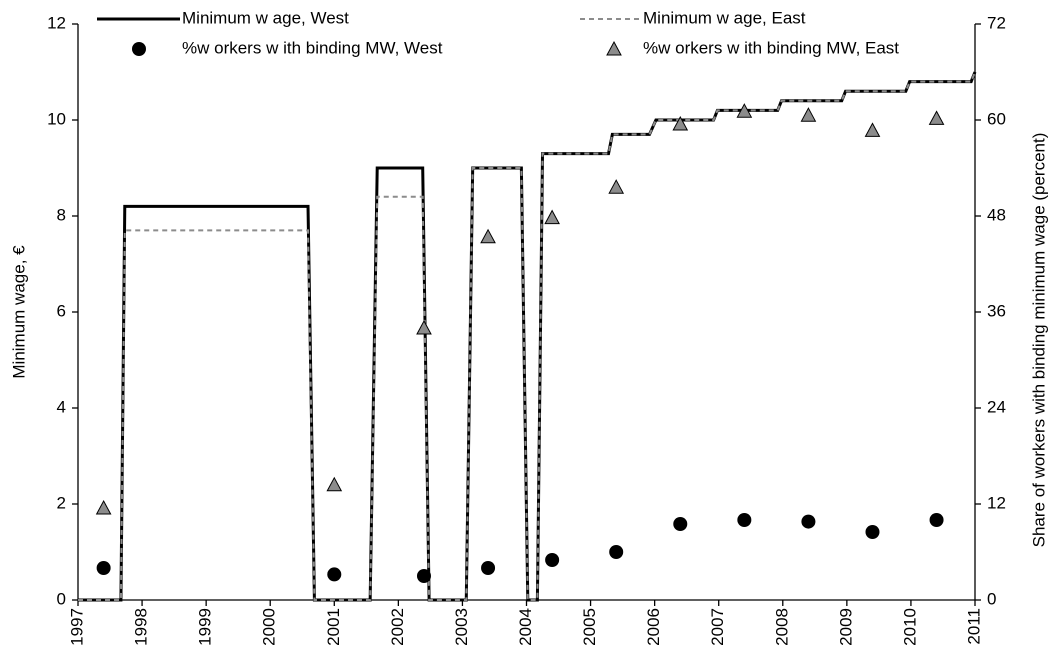  What do you see at coordinates (76, 627) in the screenshot?
I see `x-tick-label: 1997` at bounding box center [76, 627].